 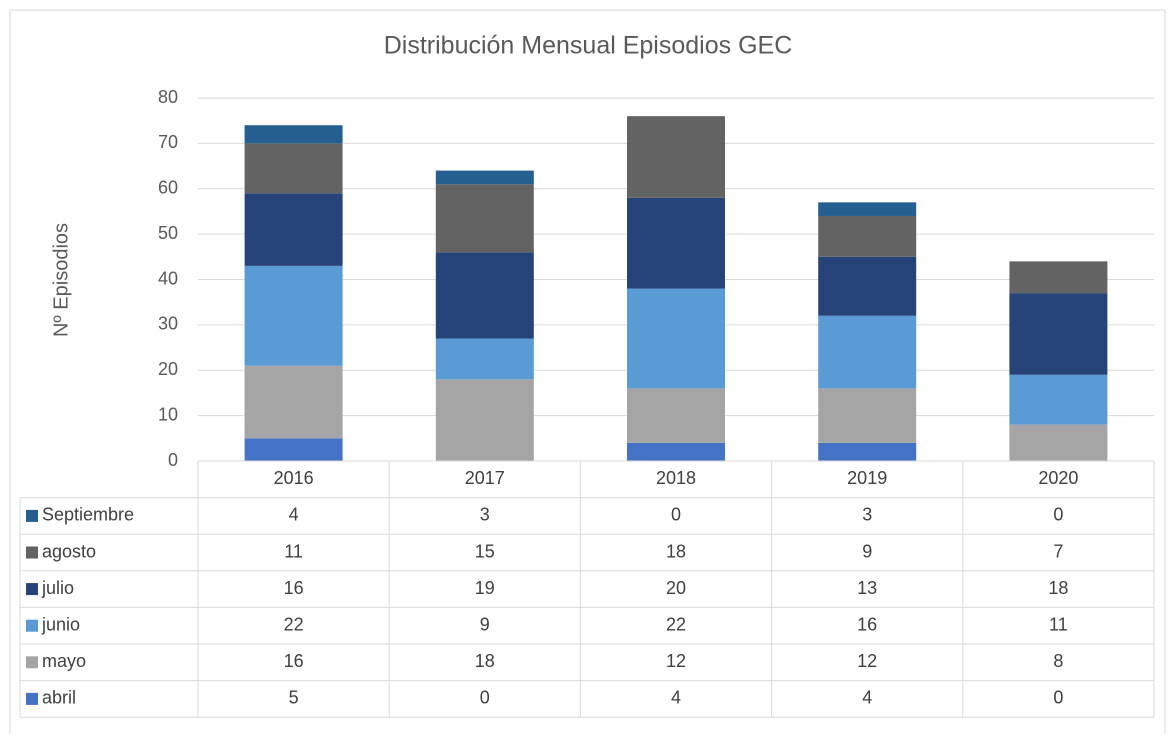 I want to click on table-value: 8, so click(x=1058, y=661).